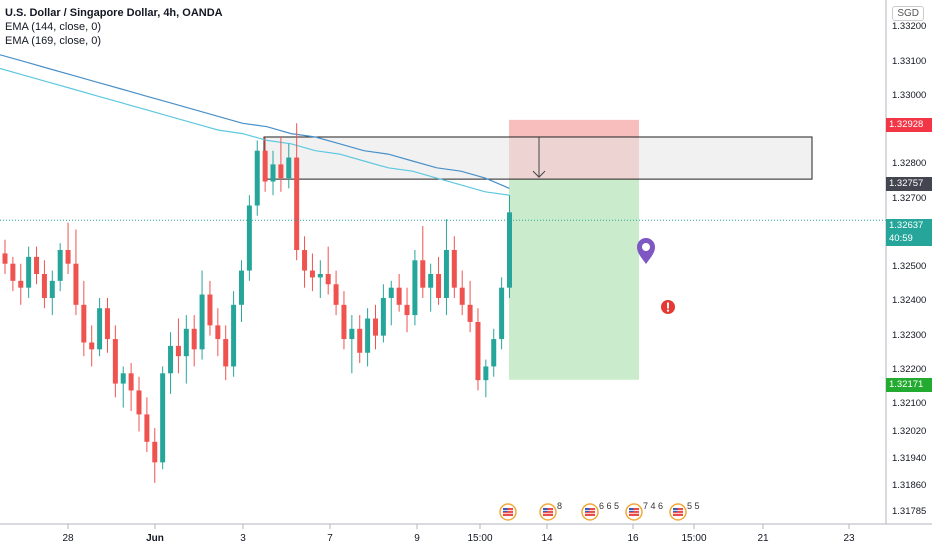 The height and width of the screenshot is (550, 932). Describe the element at coordinates (909, 404) in the screenshot. I see `price-tick-label: 1.32100` at that location.